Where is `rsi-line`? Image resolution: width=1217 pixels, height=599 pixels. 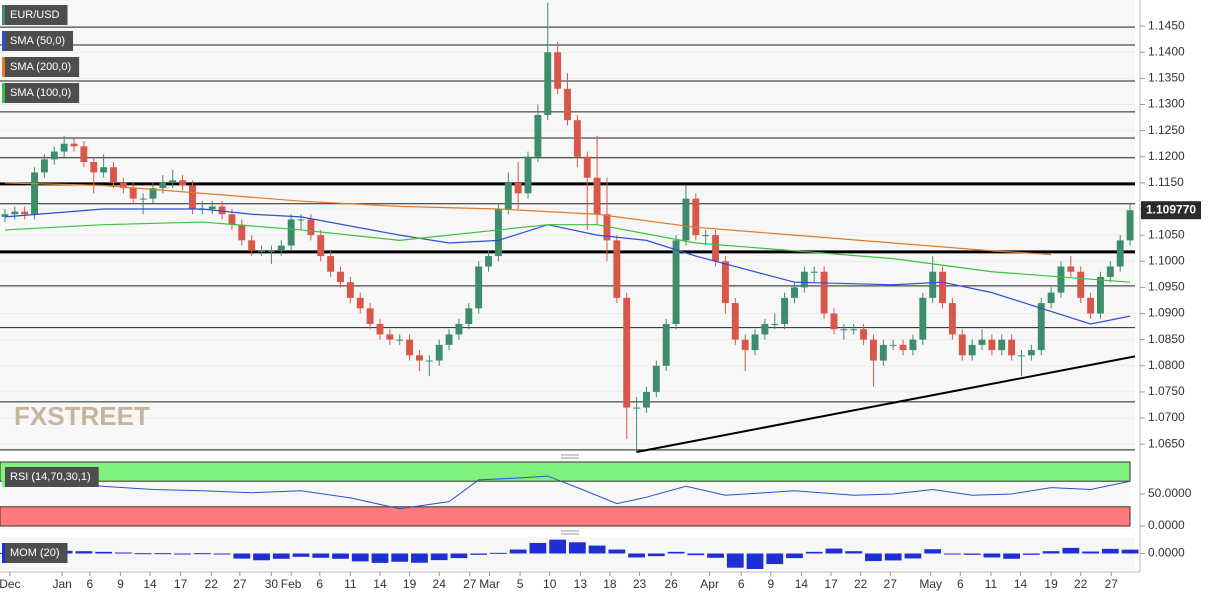
rsi-line is located at coordinates (567, 492).